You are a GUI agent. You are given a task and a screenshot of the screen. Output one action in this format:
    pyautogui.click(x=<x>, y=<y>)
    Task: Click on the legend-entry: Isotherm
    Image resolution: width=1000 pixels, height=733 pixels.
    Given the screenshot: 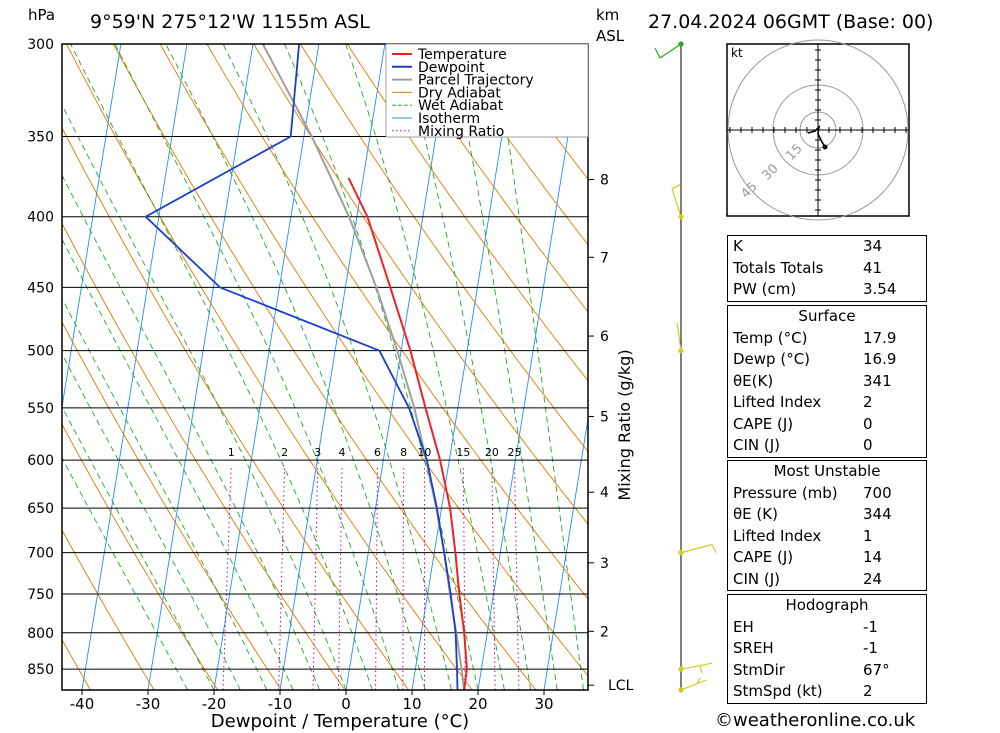 What is the action you would take?
    pyautogui.click(x=449, y=119)
    